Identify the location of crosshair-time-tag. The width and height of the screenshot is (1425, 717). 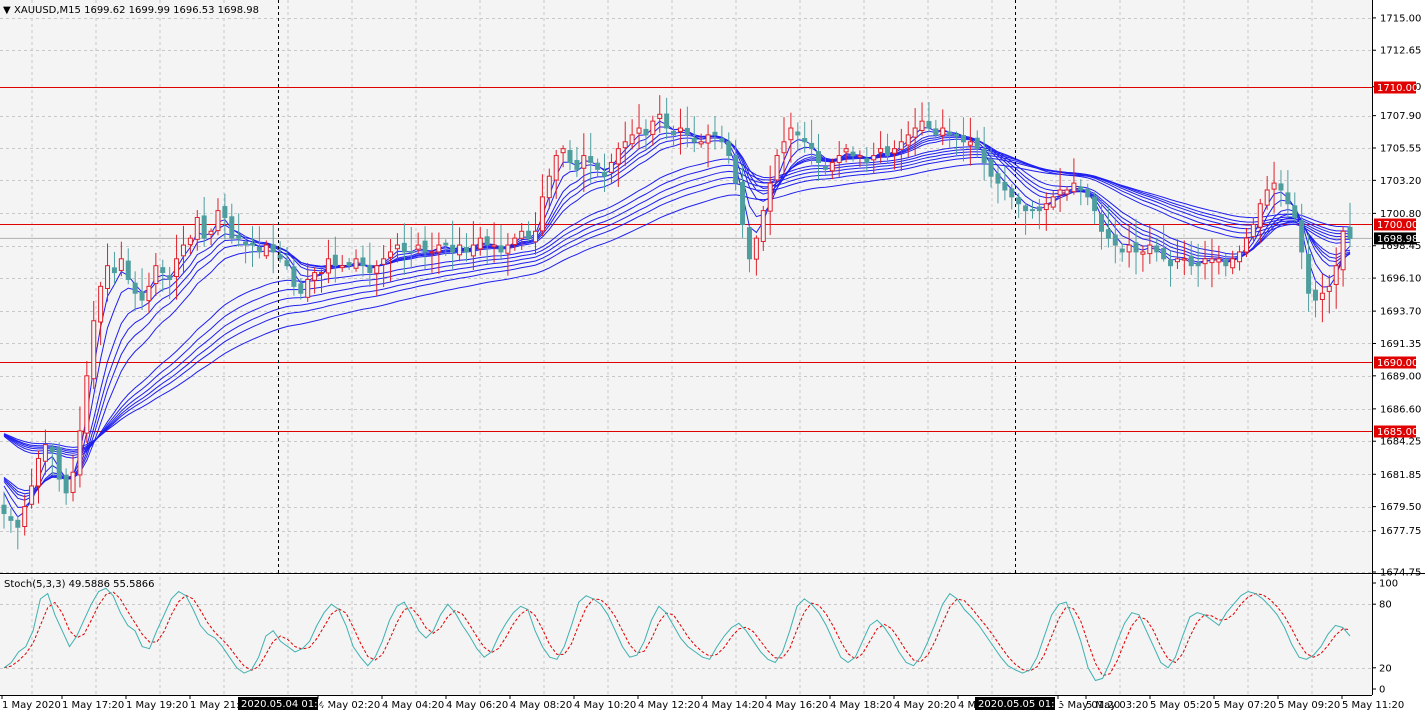
(1015, 703).